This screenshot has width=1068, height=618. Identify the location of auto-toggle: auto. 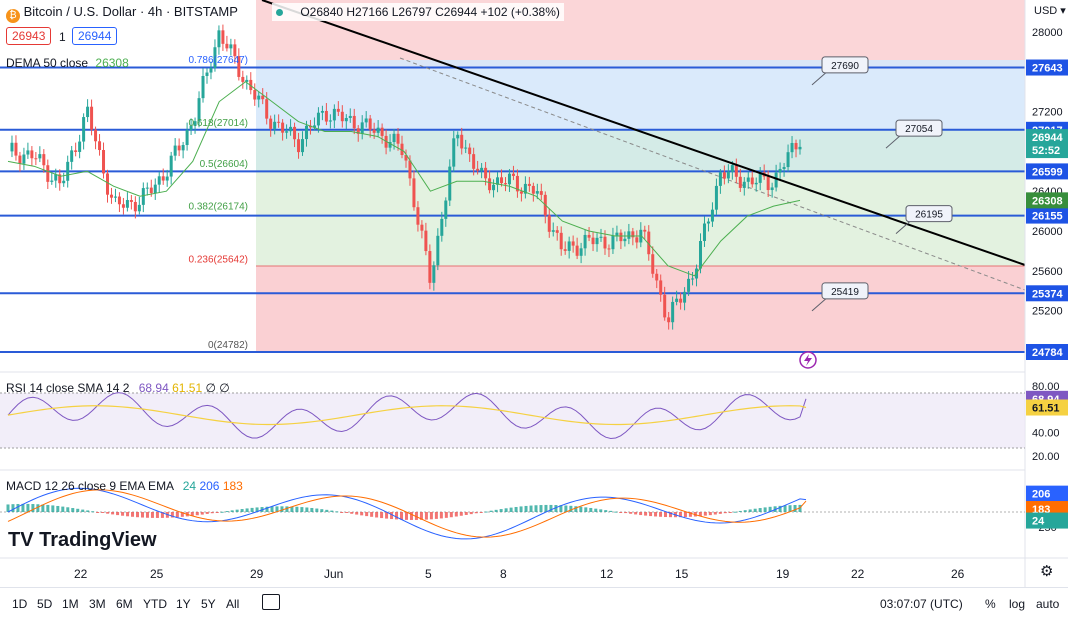
(1048, 604).